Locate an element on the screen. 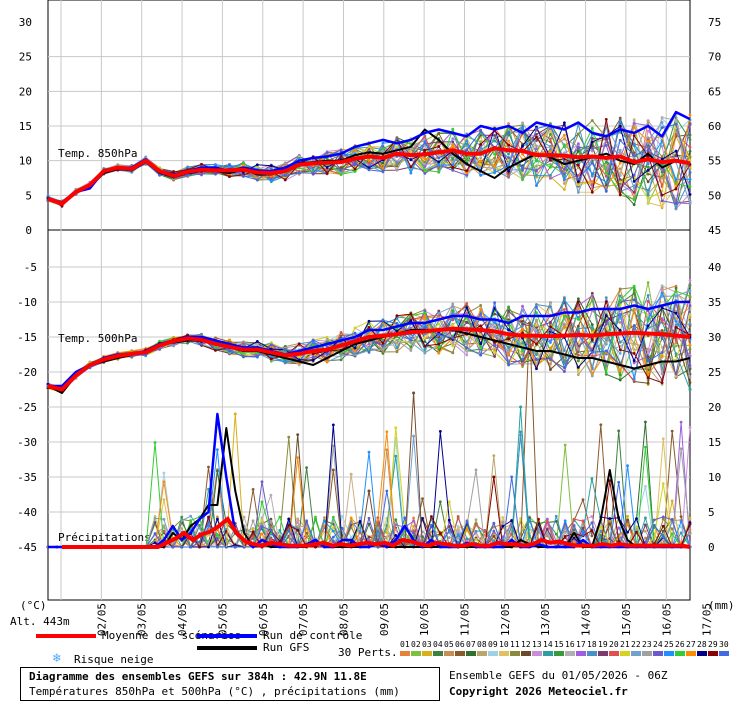 This screenshot has width=740, height=701. y-tick-500: -30 is located at coordinates (27, 442).